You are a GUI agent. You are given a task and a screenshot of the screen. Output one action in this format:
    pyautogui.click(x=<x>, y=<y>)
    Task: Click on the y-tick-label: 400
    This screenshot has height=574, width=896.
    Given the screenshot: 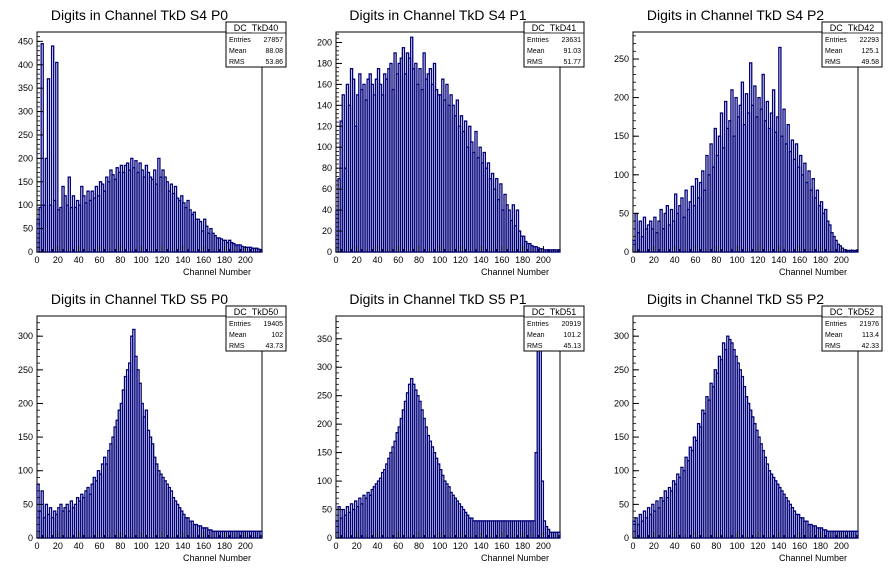 What is the action you would take?
    pyautogui.click(x=25, y=65)
    